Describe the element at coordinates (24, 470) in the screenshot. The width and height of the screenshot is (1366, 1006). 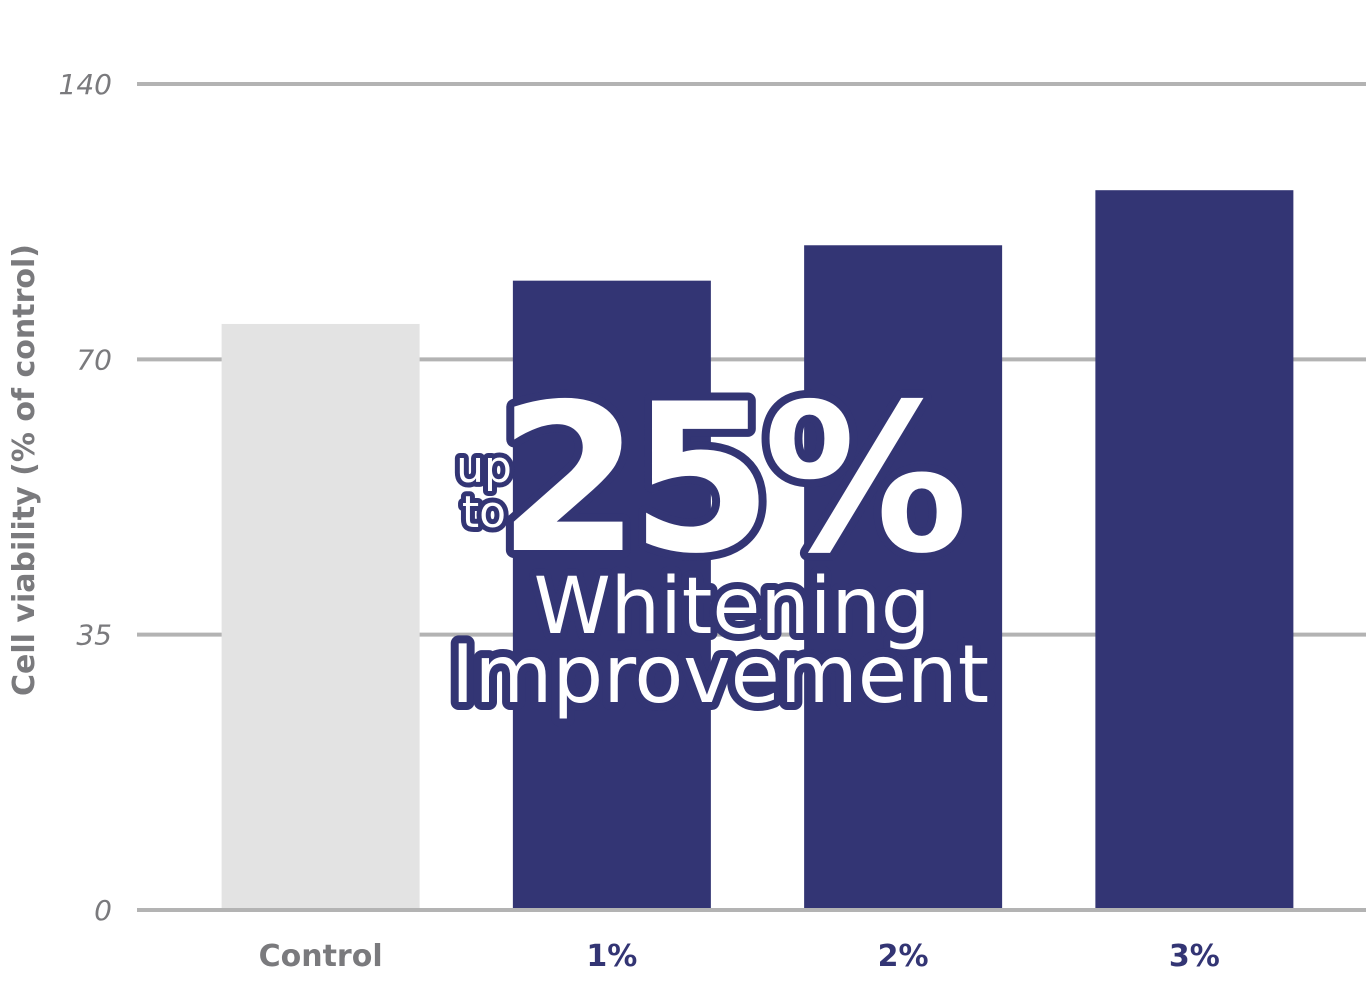
I see `y-axis-label: Cell viability (% of control)` at that location.